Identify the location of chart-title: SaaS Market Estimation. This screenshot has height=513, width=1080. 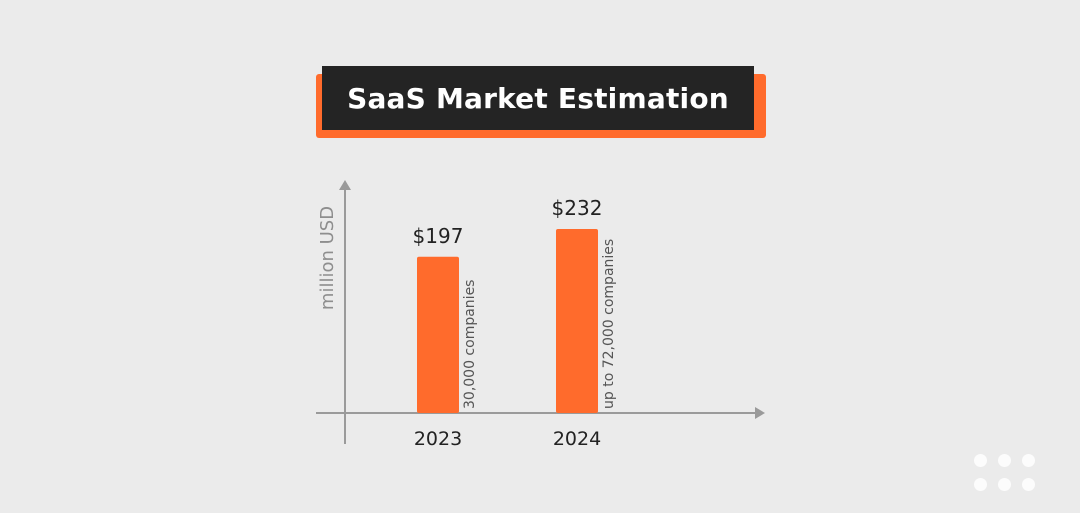
(538, 98).